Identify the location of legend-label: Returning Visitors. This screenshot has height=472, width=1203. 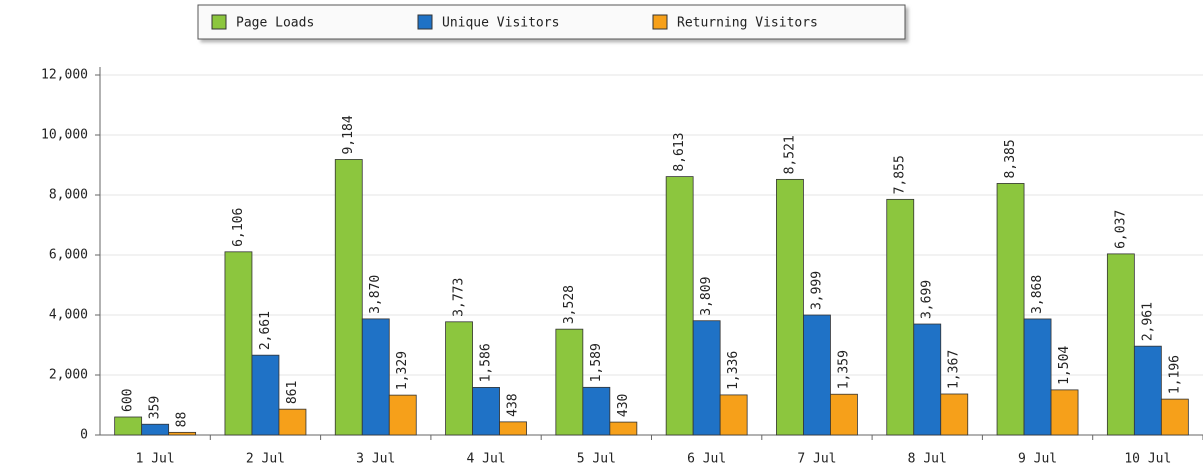
(747, 23).